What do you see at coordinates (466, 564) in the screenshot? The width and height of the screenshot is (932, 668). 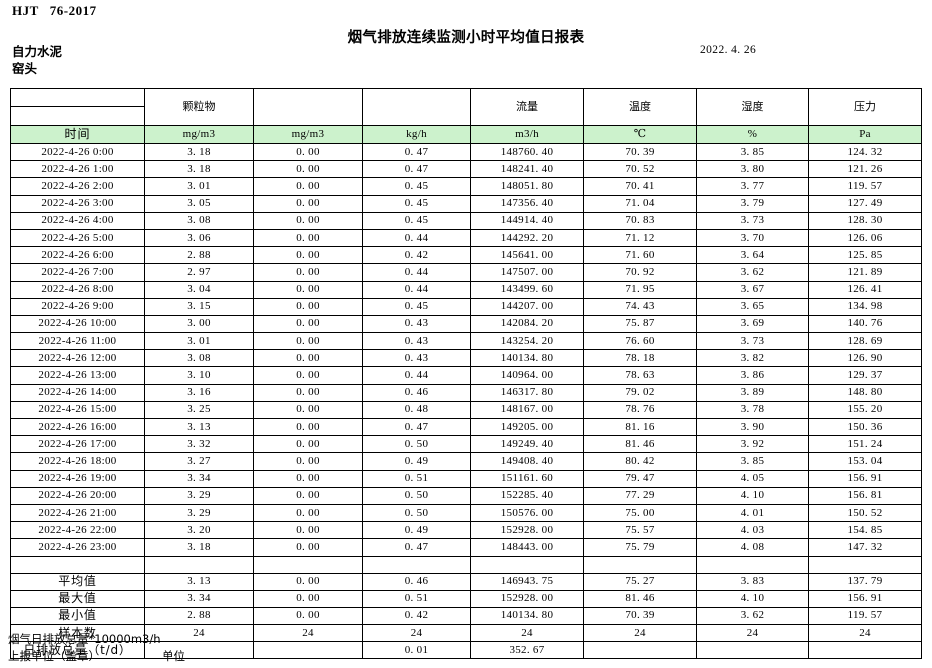 I see `table-spacer-row` at bounding box center [466, 564].